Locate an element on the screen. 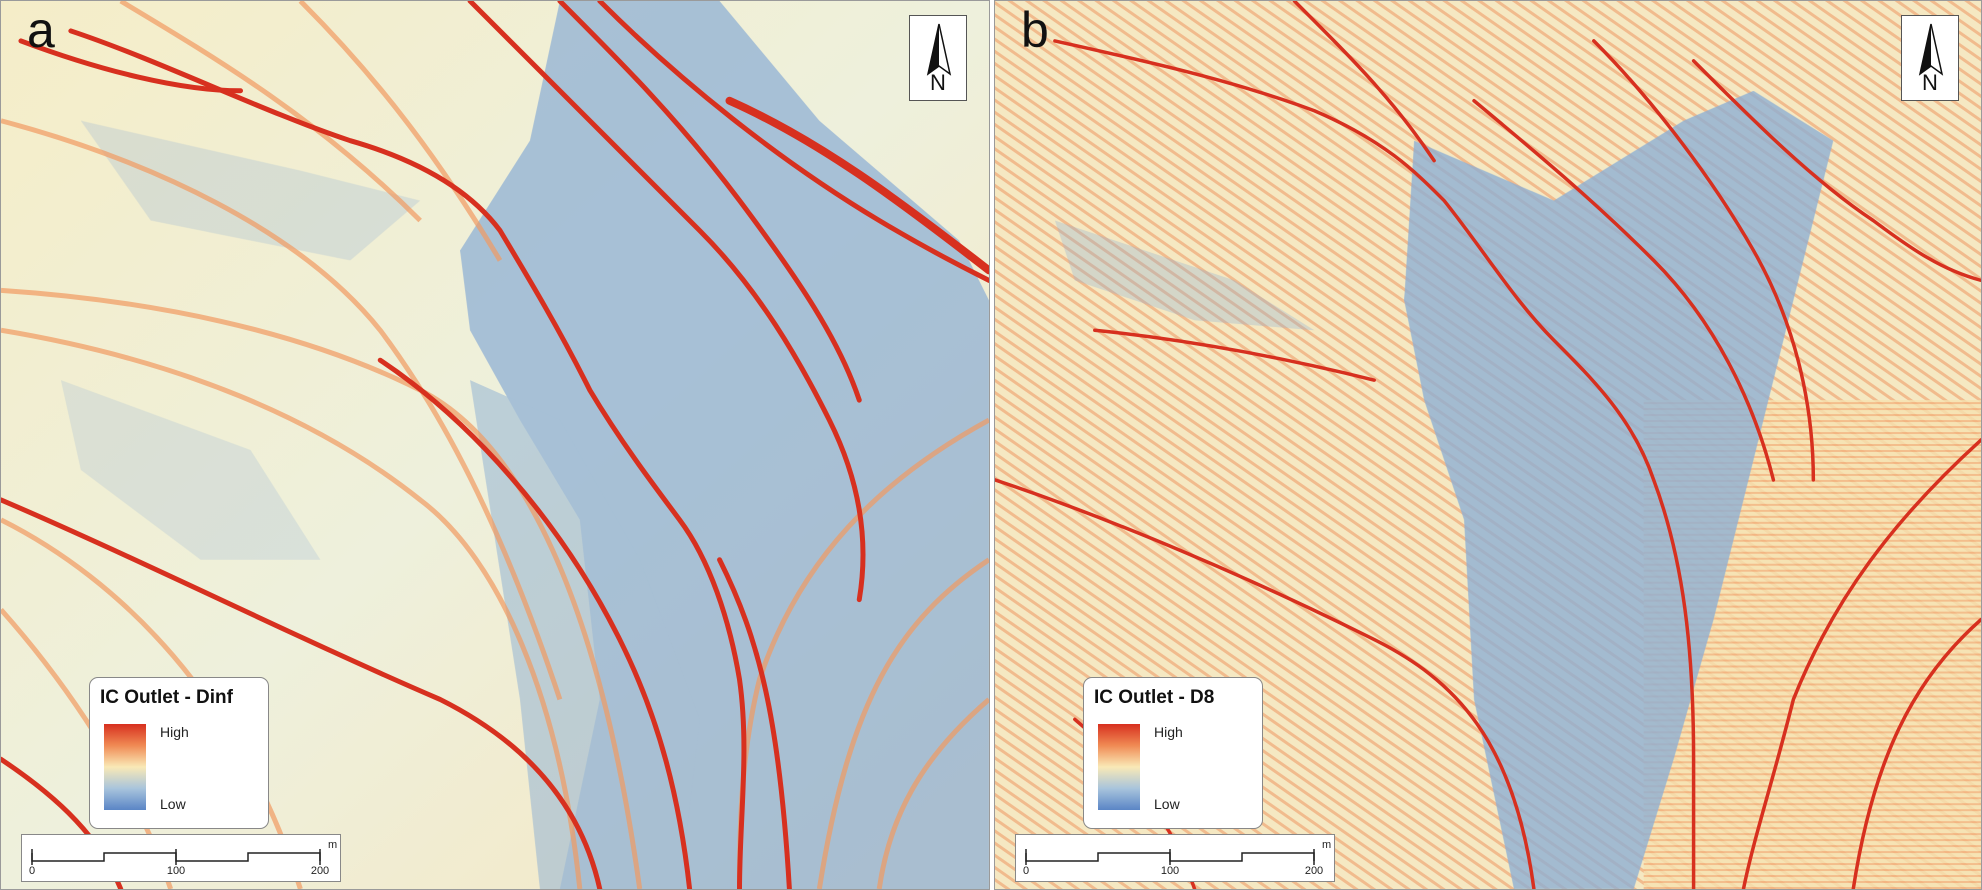 The image size is (1982, 890). scale-bar-b: 0 100 200 m is located at coordinates (1175, 858).